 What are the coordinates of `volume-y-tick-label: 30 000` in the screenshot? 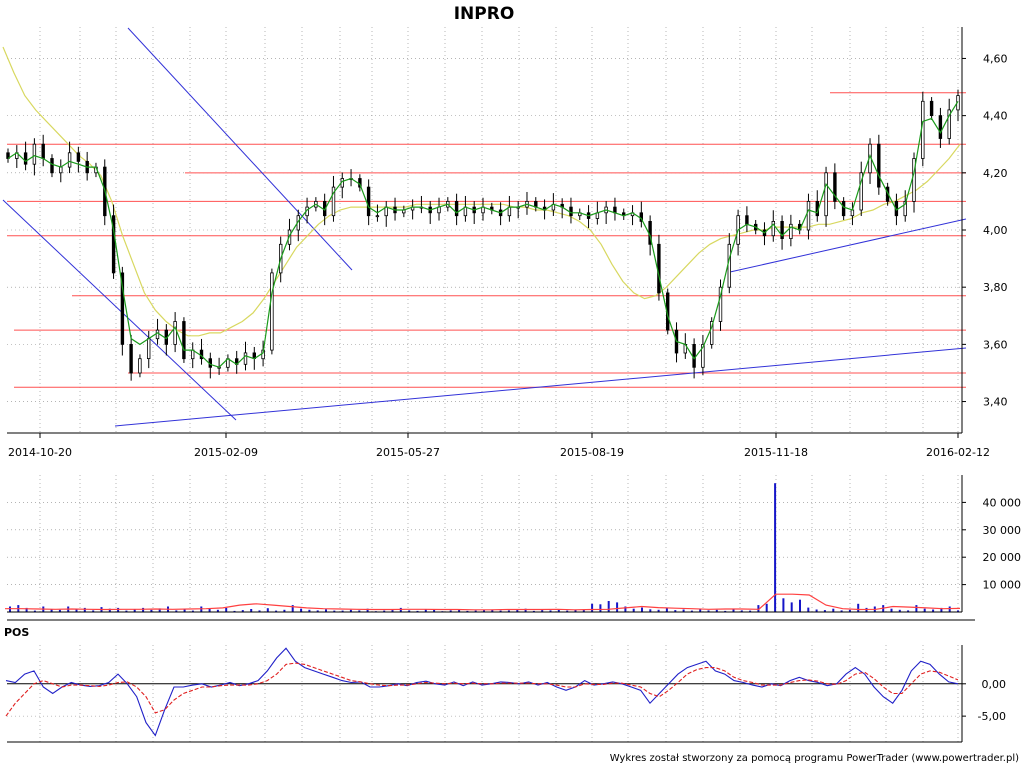 It's located at (1002, 530).